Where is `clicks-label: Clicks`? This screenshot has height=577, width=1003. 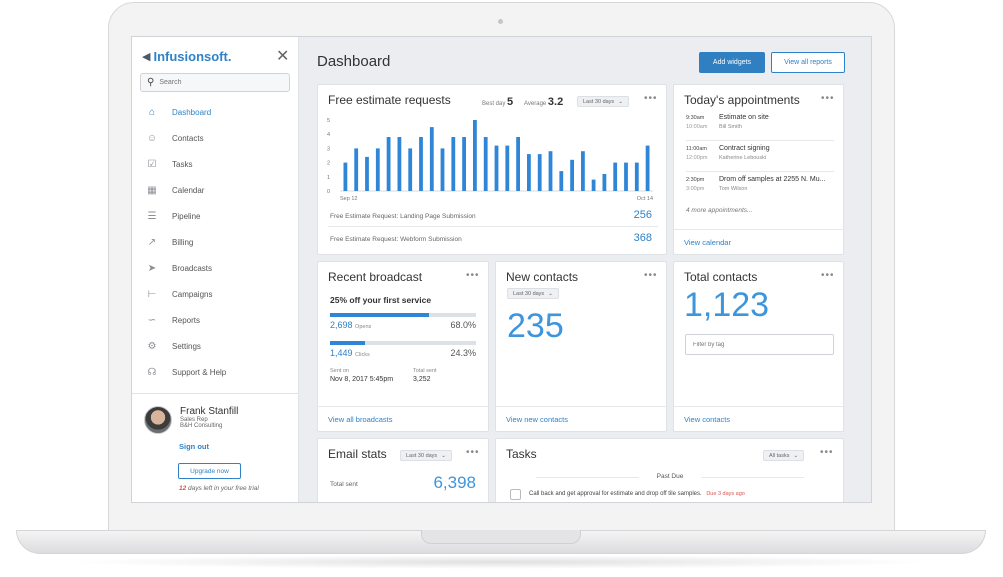 clicks-label: Clicks is located at coordinates (362, 355).